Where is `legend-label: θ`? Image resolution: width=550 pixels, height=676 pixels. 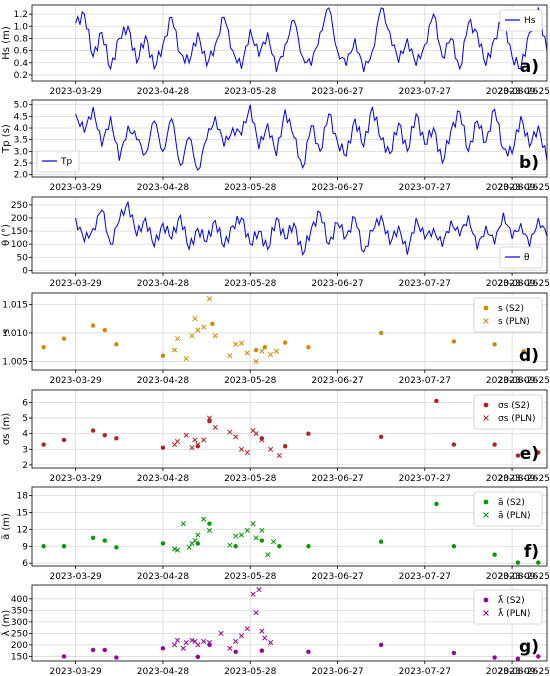 legend-label: θ is located at coordinates (527, 258).